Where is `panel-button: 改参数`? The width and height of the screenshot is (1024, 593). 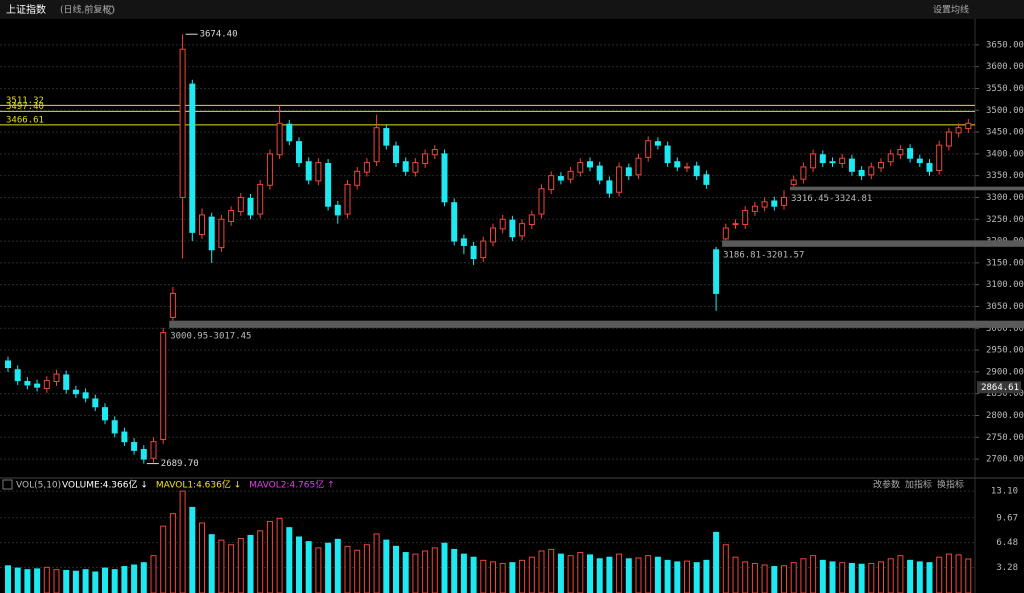 panel-button: 改参数 is located at coordinates (886, 485).